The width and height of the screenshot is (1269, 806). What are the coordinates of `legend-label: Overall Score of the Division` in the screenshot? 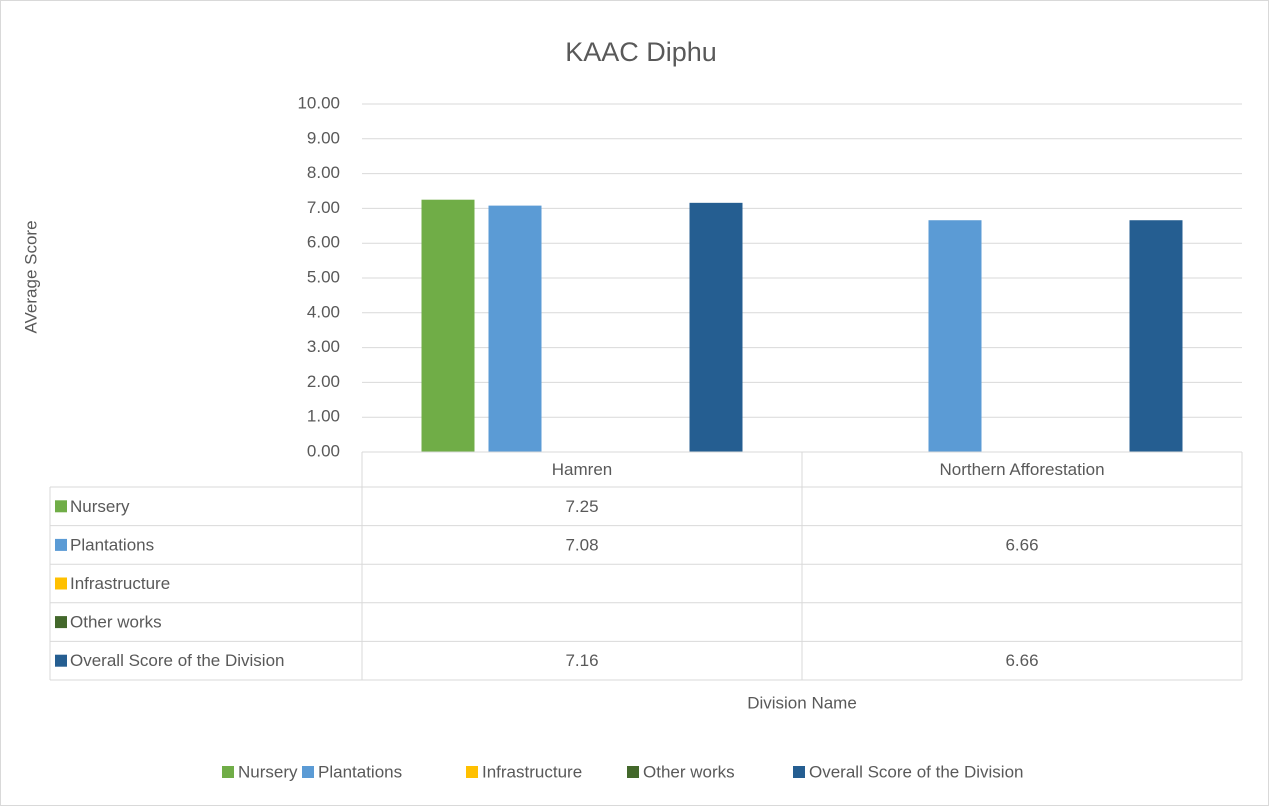 It's located at (916, 771).